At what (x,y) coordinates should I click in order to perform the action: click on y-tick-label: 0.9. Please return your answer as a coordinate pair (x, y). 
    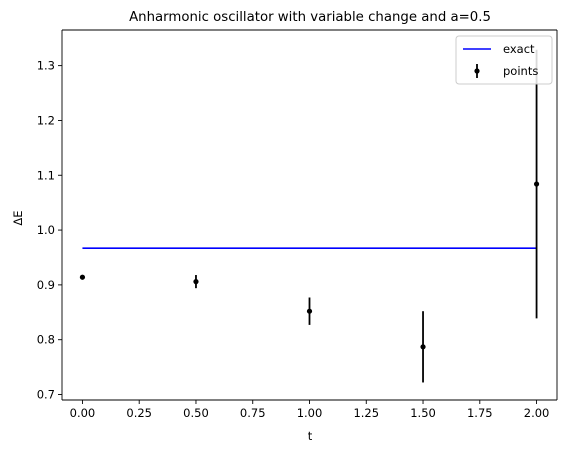
    Looking at the image, I should click on (46, 285).